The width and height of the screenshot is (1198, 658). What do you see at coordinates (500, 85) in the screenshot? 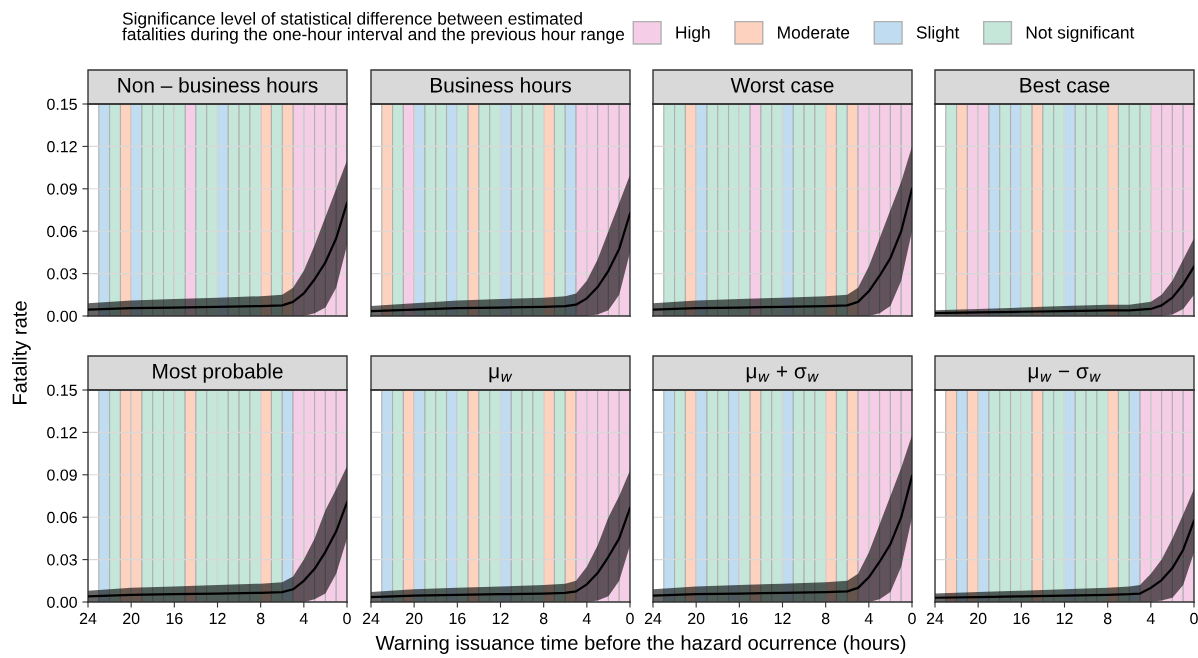
I see `chart-title: Business hours` at bounding box center [500, 85].